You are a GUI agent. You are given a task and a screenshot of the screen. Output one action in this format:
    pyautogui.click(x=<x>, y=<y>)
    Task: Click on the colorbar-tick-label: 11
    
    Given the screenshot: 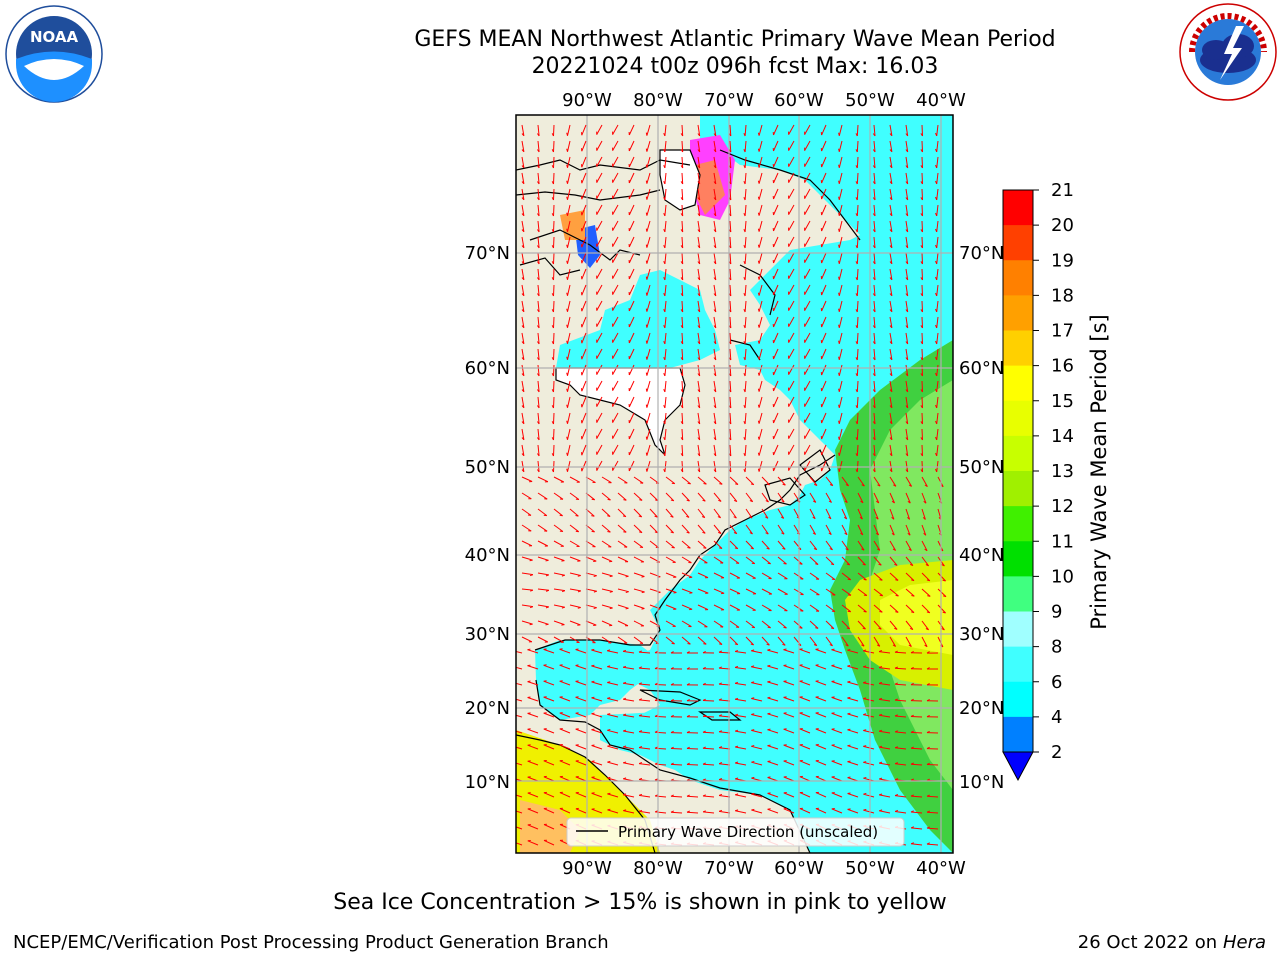 What is the action you would take?
    pyautogui.click(x=1062, y=541)
    